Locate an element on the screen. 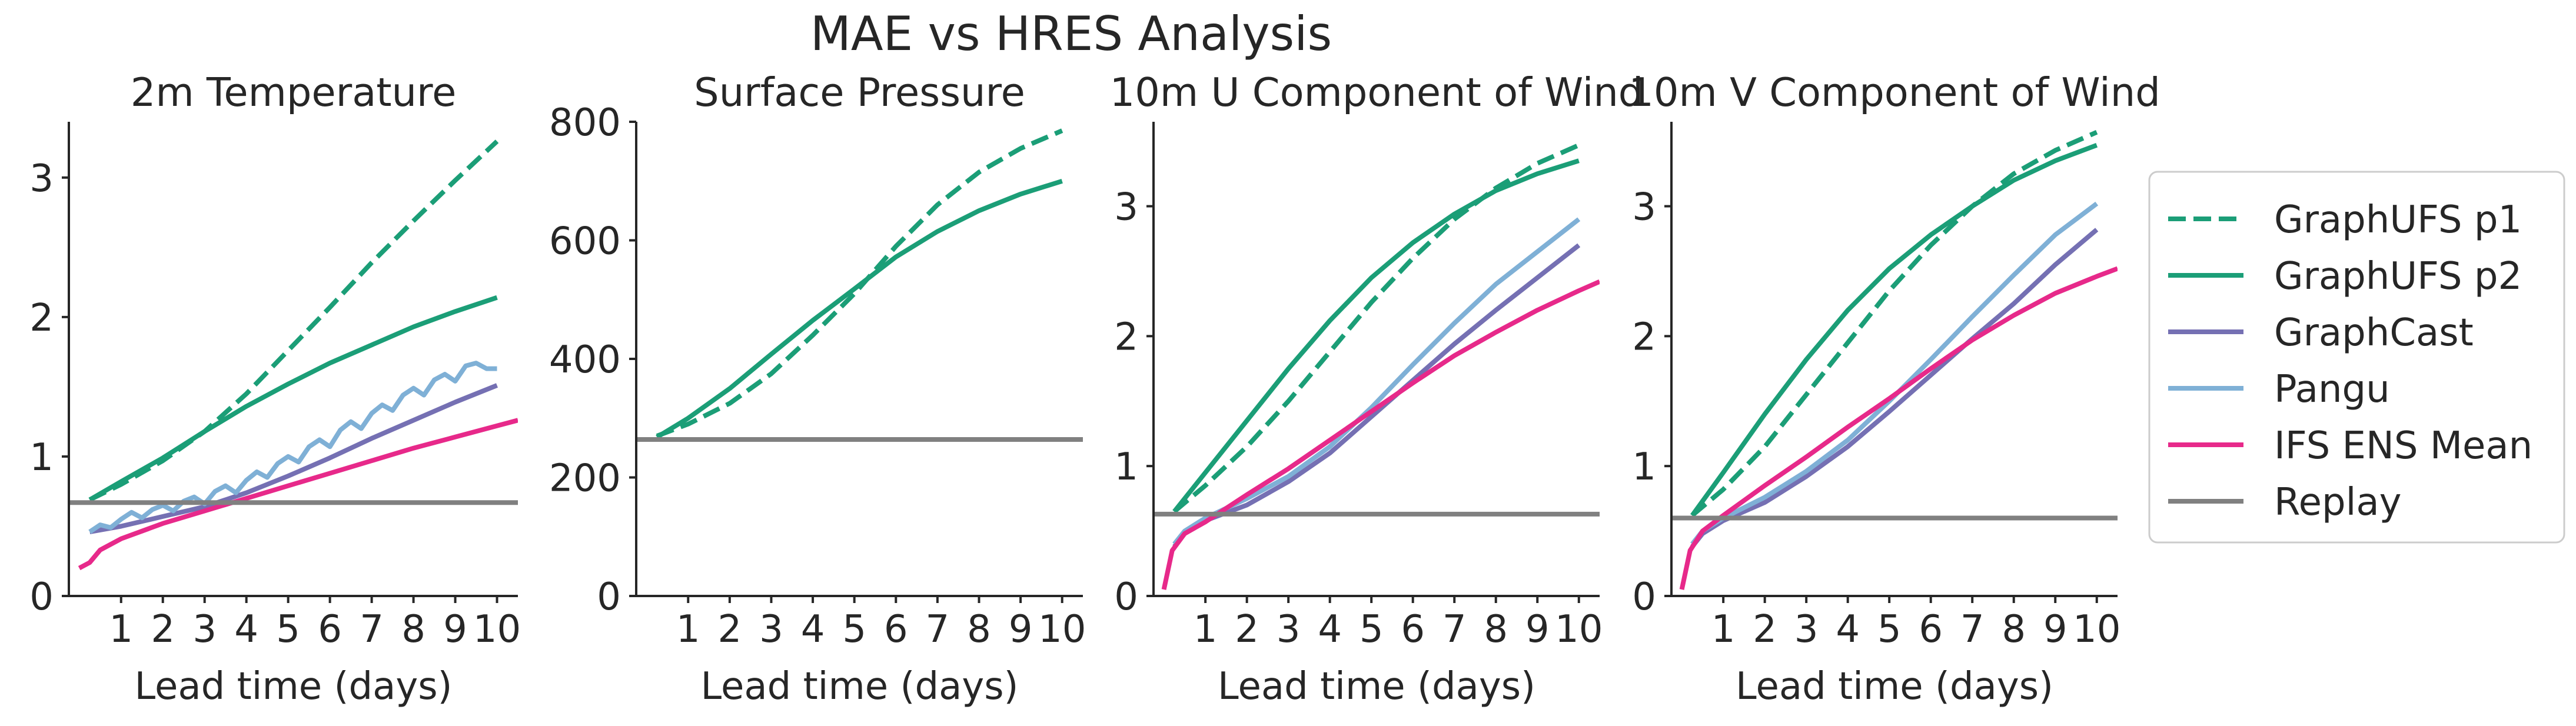 The height and width of the screenshot is (726, 2576). legend-entry-replay: Replay is located at coordinates (2284, 502).